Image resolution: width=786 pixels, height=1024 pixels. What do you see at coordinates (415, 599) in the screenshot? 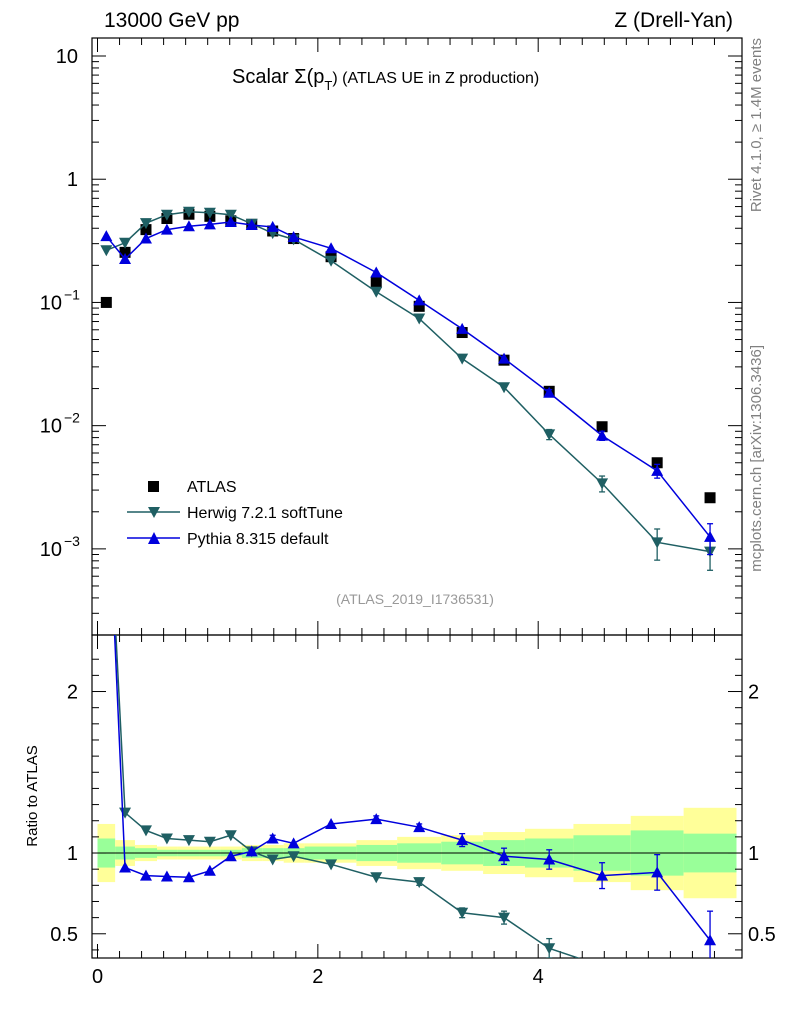
I see `analysis-id: (ATLAS_2019_I1736531)` at bounding box center [415, 599].